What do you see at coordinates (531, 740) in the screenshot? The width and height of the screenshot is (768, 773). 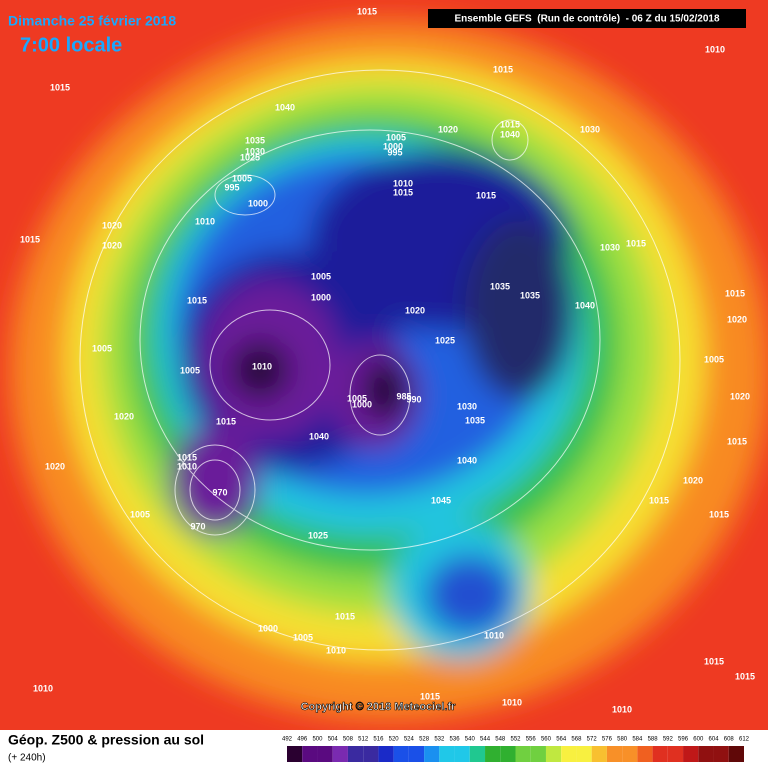 I see `scale-label: 556` at bounding box center [531, 740].